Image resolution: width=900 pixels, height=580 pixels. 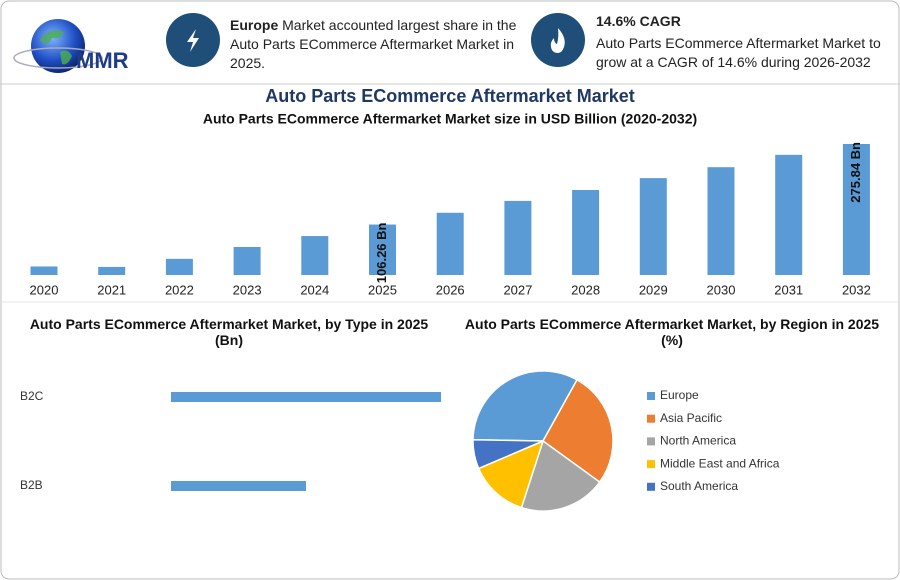 What do you see at coordinates (721, 289) in the screenshot?
I see `x-tick-label: 2030` at bounding box center [721, 289].